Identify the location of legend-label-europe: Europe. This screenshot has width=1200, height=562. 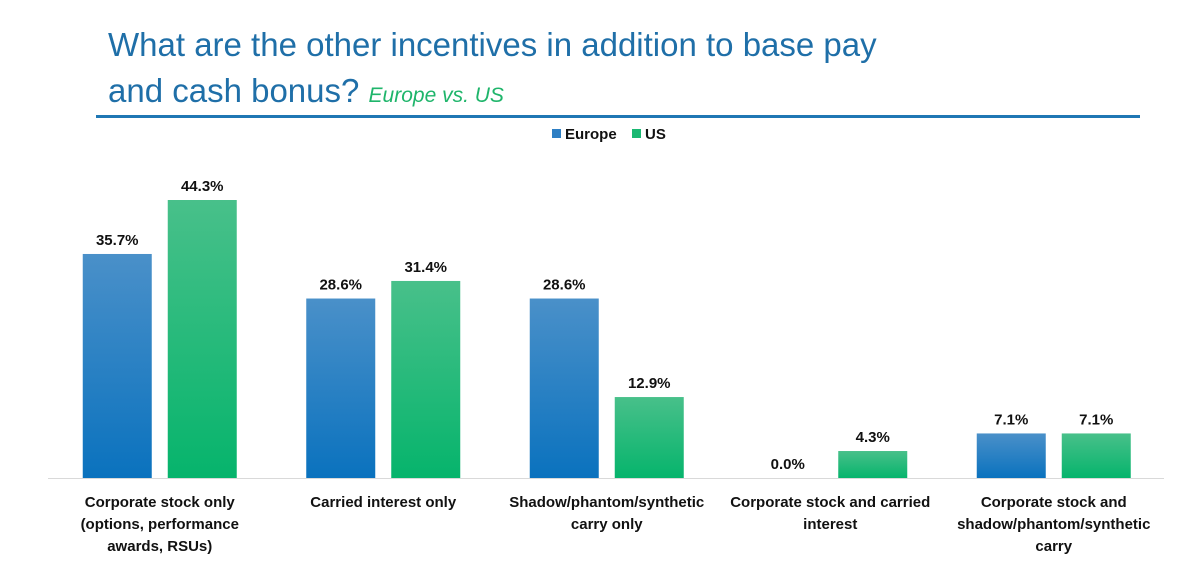
(591, 134).